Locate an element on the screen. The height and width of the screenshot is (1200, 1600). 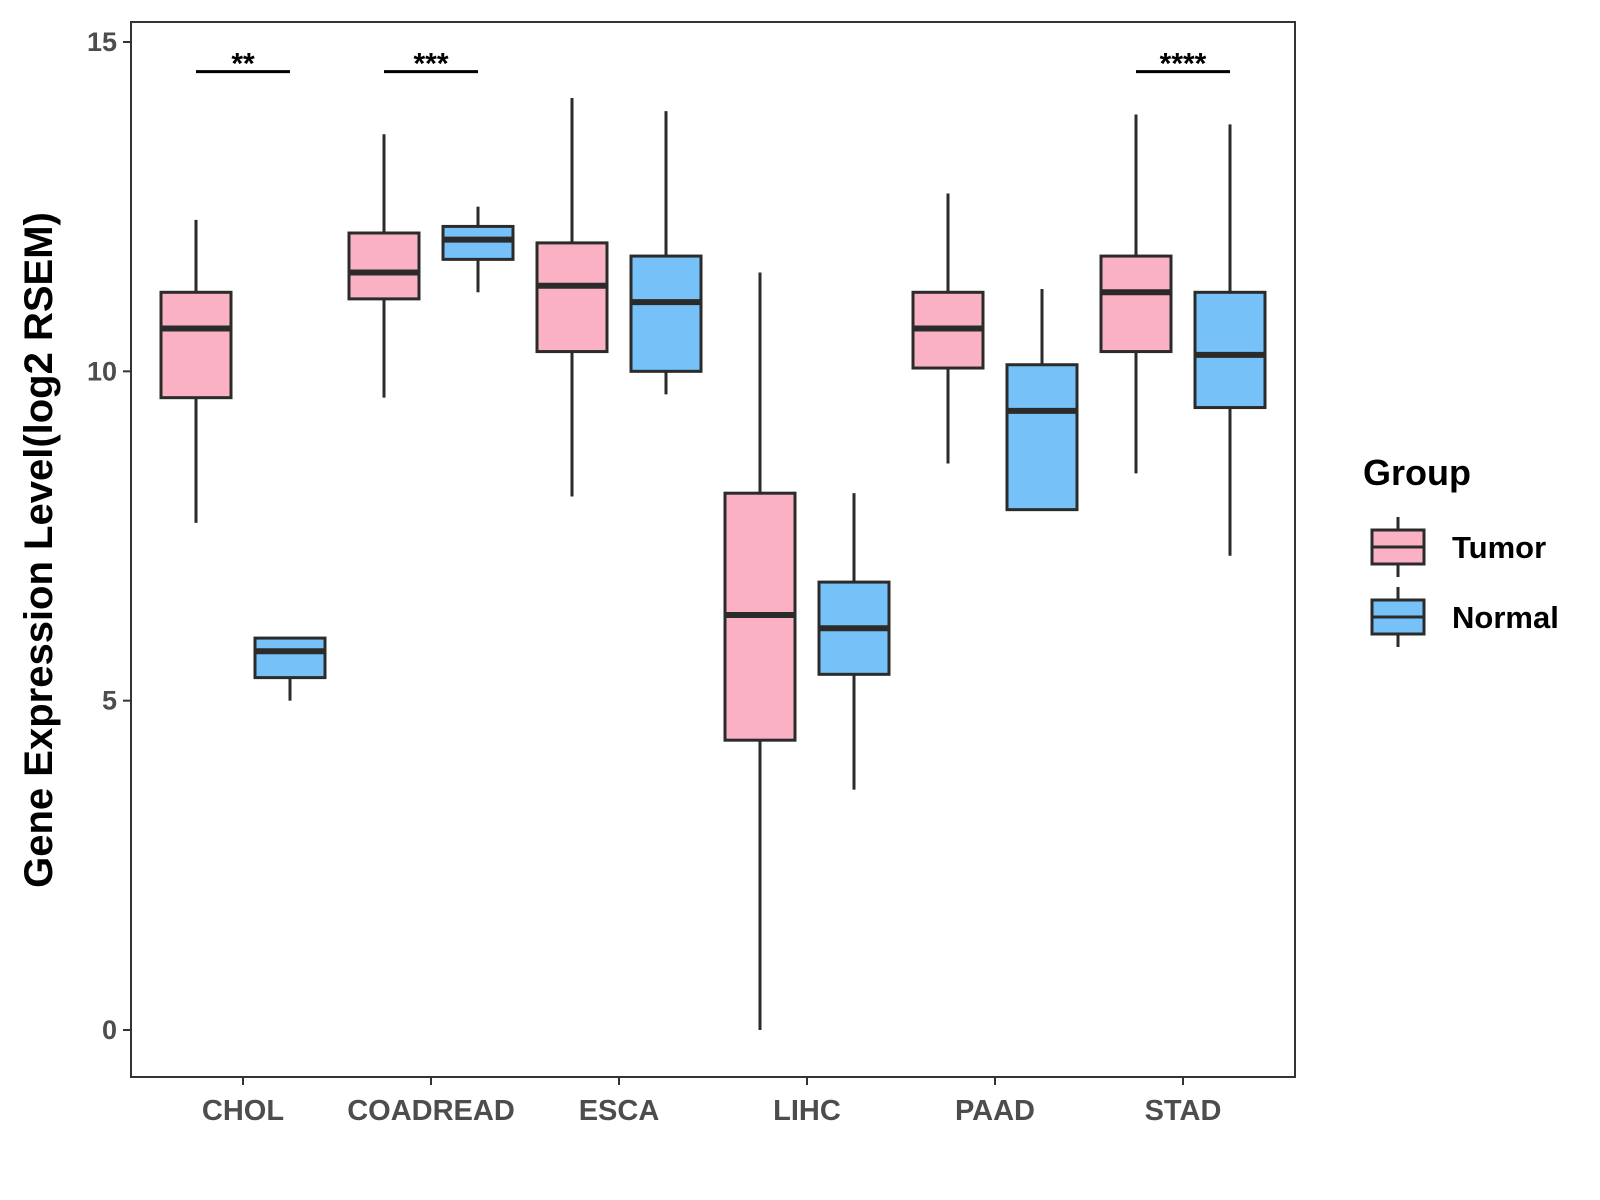
x-tick-label: PAAD is located at coordinates (995, 1111).